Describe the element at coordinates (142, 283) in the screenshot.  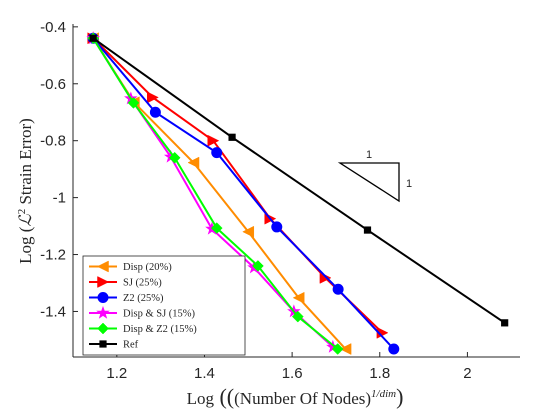
I see `legend-label: SJ (25%)` at that location.